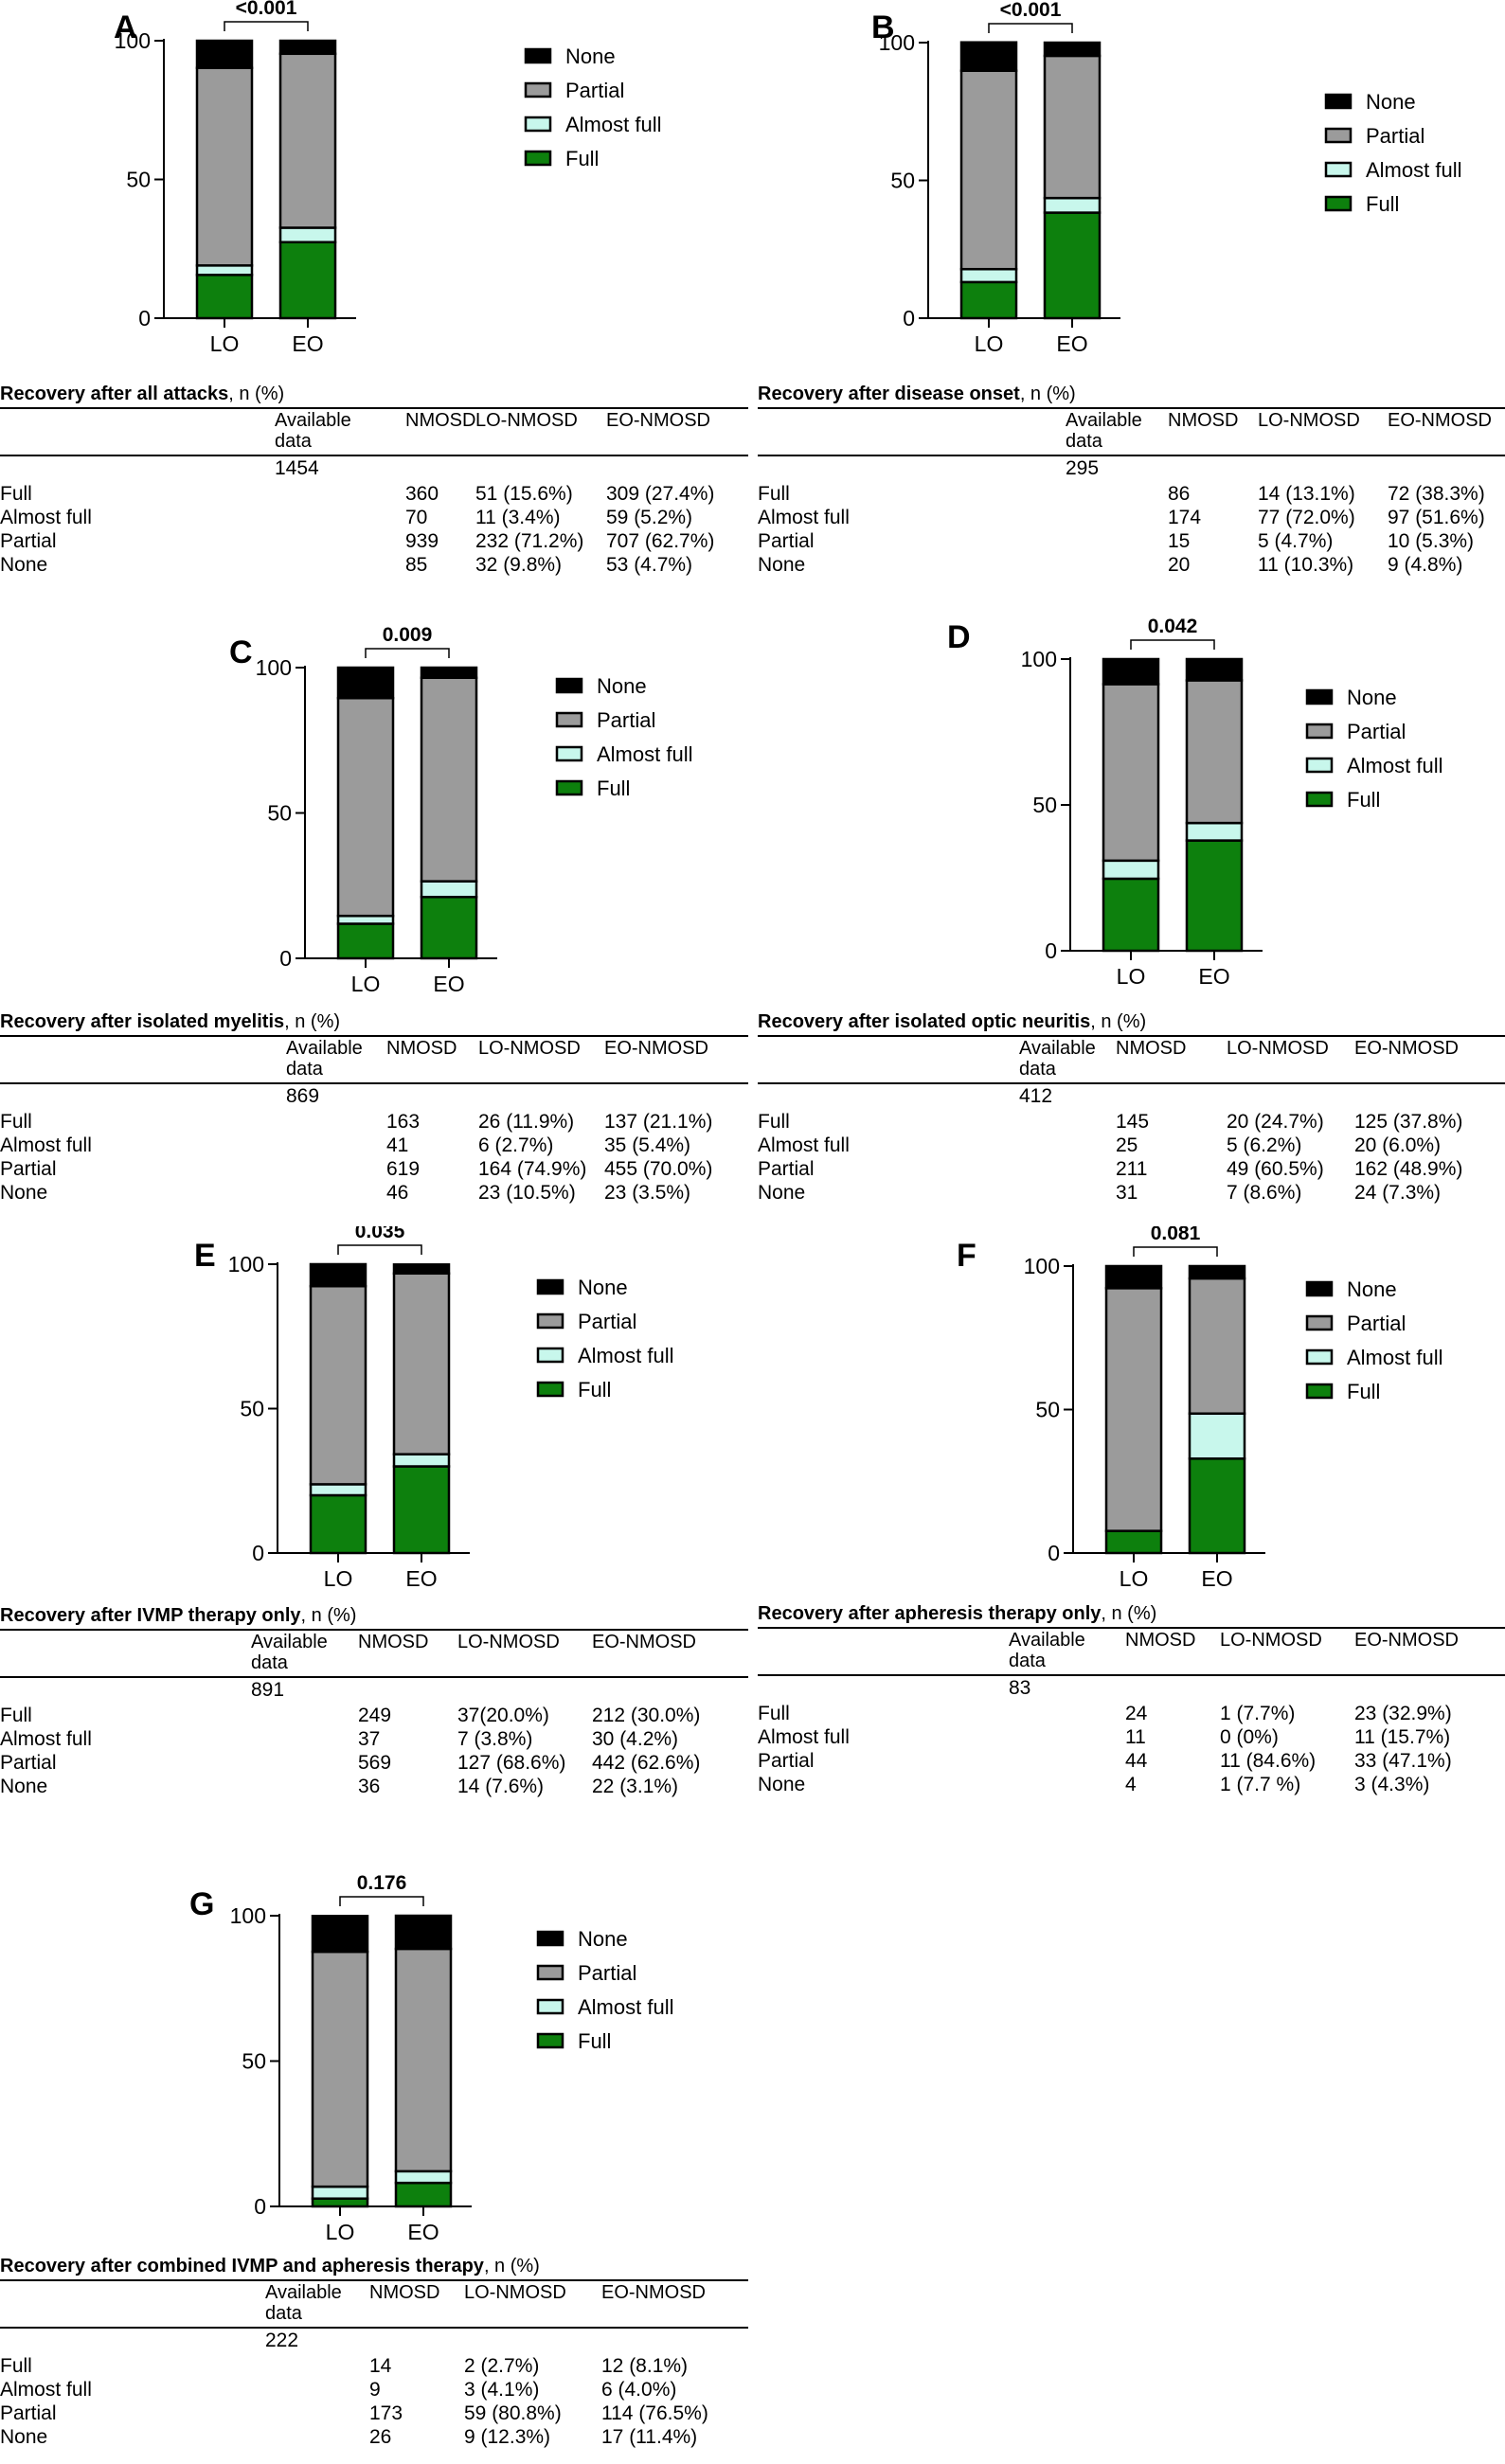  Describe the element at coordinates (417, 565) in the screenshot. I see `table-cell: 85` at that location.